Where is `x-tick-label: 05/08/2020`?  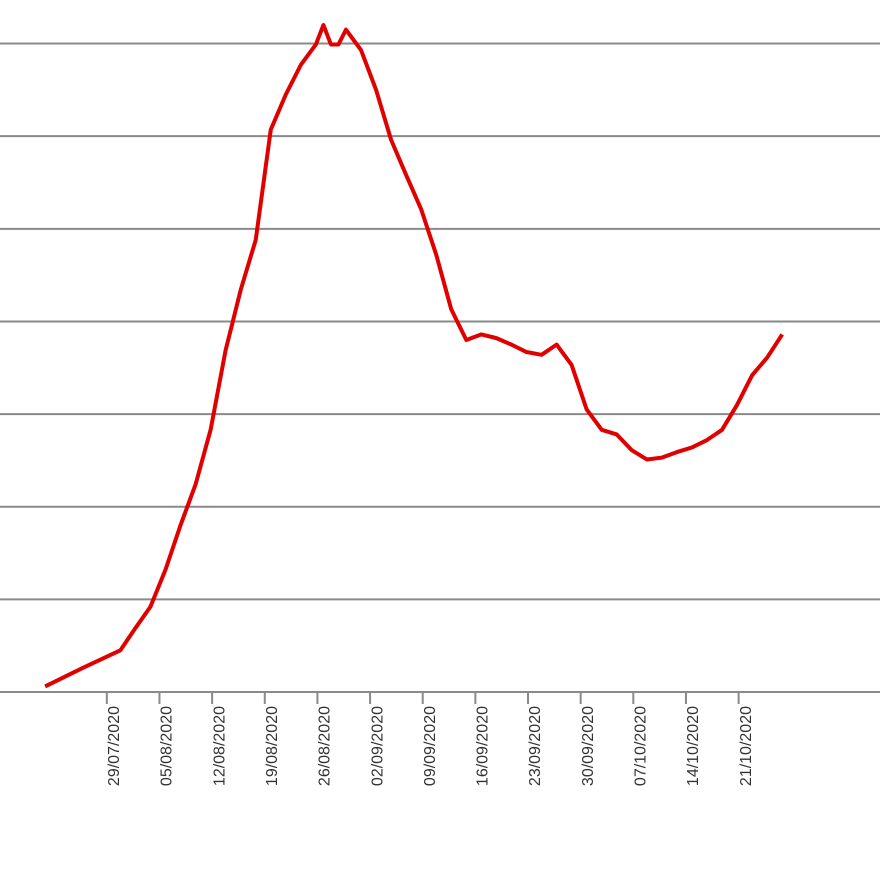
x-tick-label: 05/08/2020 is located at coordinates (167, 746).